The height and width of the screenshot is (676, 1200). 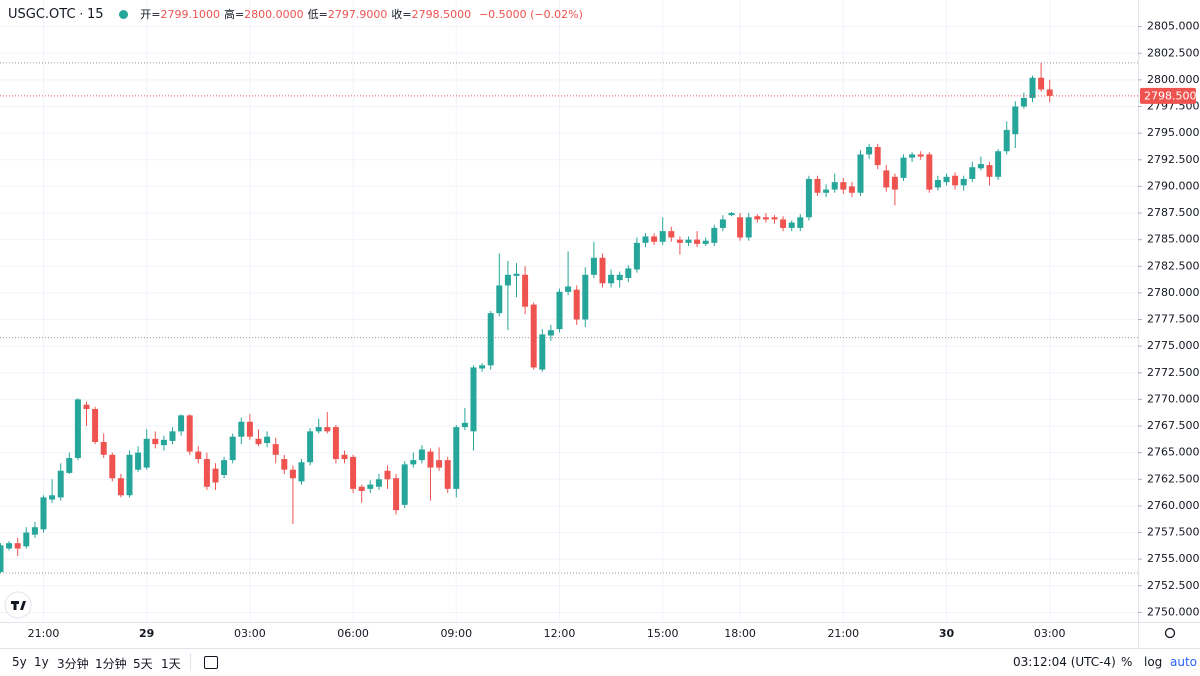 I want to click on ohlc-label: 收=, so click(x=401, y=14).